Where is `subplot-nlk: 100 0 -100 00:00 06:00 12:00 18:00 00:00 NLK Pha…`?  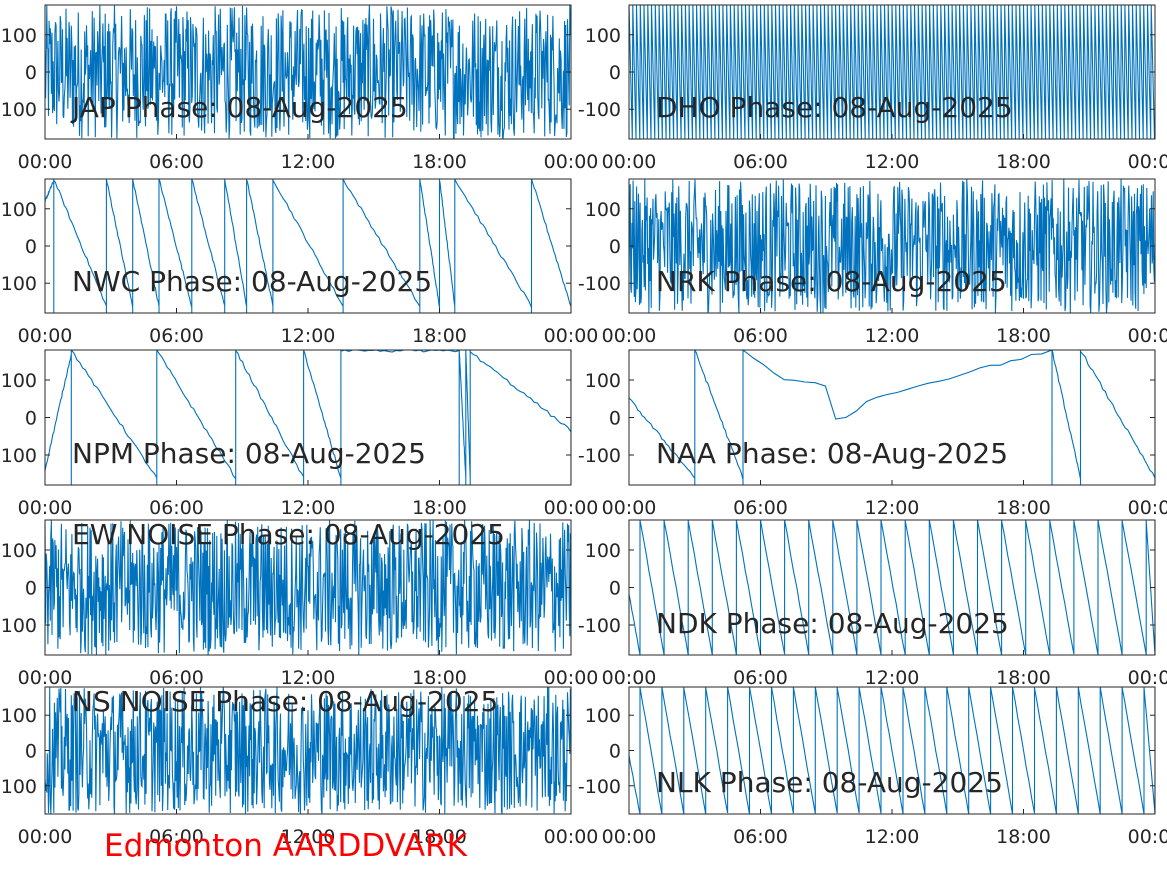 subplot-nlk: 100 0 -100 00:00 06:00 12:00 18:00 00:00 NLK Pha… is located at coordinates (872, 767).